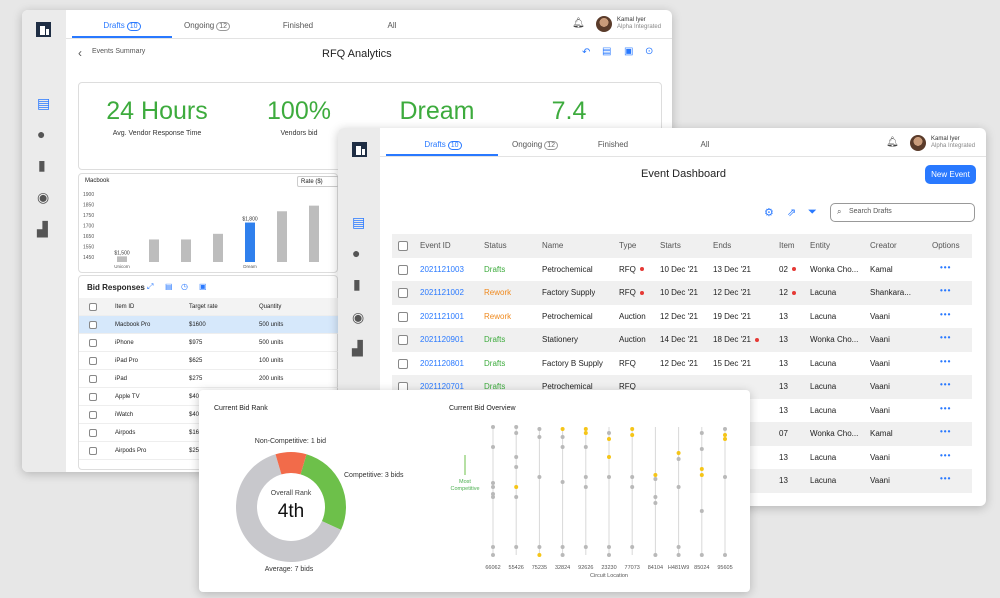 This screenshot has width=1000, height=598. Describe the element at coordinates (209, 325) in the screenshot. I see `table-row: Macbook Pro $1600 500 units` at that location.